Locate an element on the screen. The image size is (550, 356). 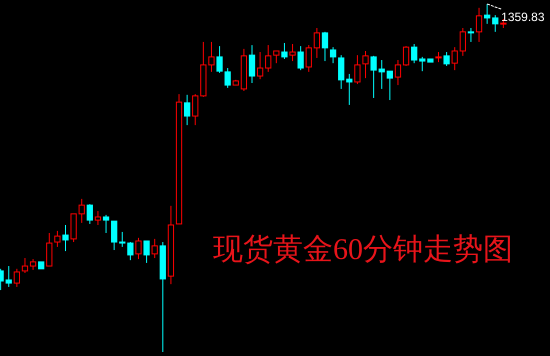
annotation: 1359.83 is located at coordinates (523, 17).